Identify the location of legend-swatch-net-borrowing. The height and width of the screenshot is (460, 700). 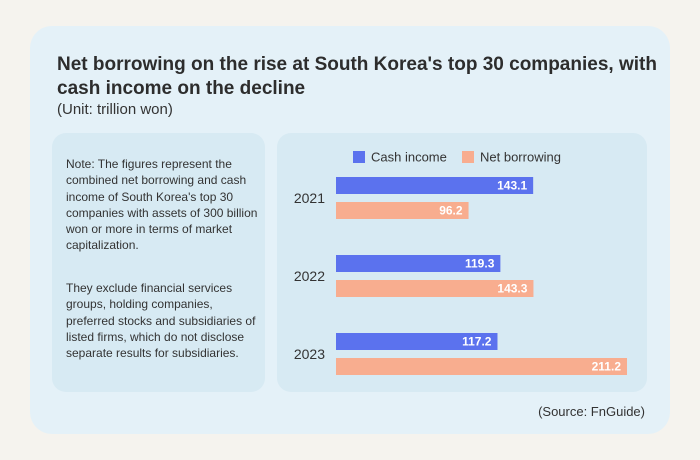
(468, 157).